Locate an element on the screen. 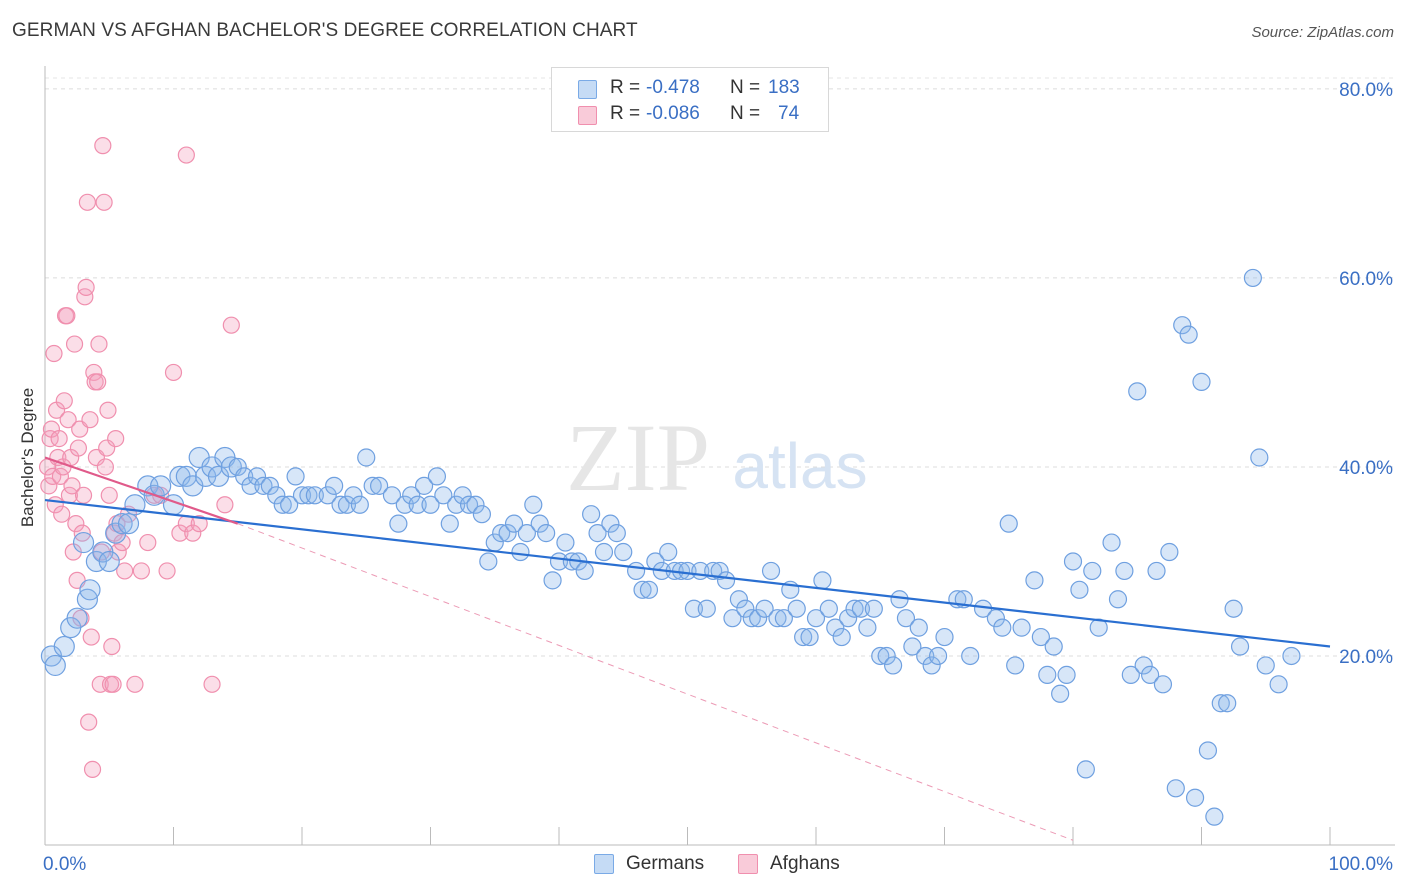 The image size is (1406, 892). y-tick-label: 80.0% is located at coordinates (1366, 90).